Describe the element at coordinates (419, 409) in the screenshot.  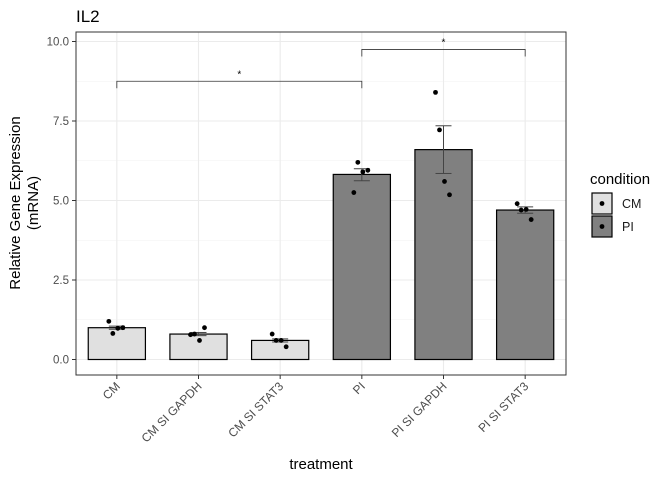
I see `x-tick-label: PI SI GAPDH` at that location.